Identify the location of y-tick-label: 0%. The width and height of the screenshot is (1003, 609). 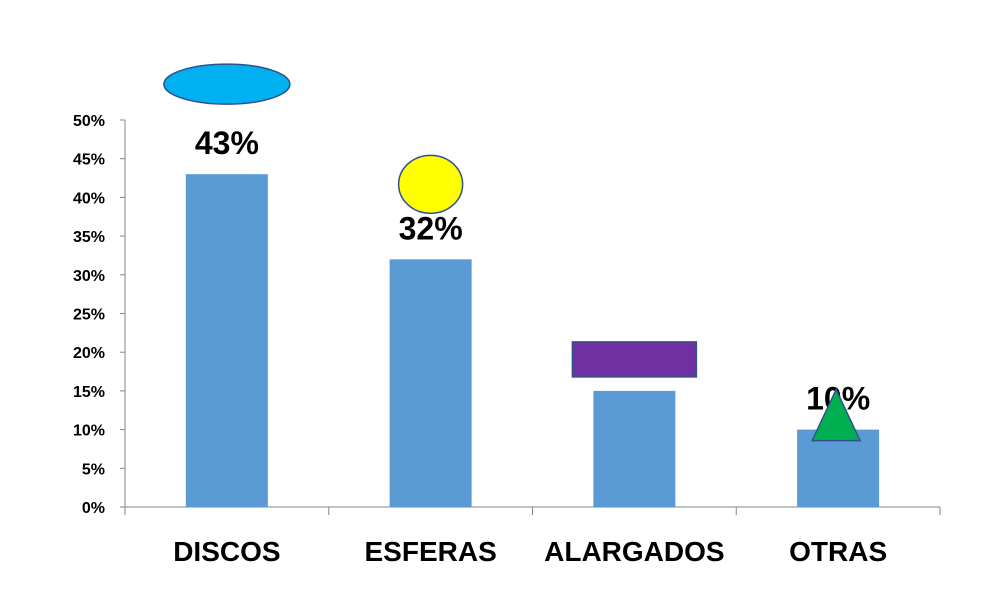
(93, 508).